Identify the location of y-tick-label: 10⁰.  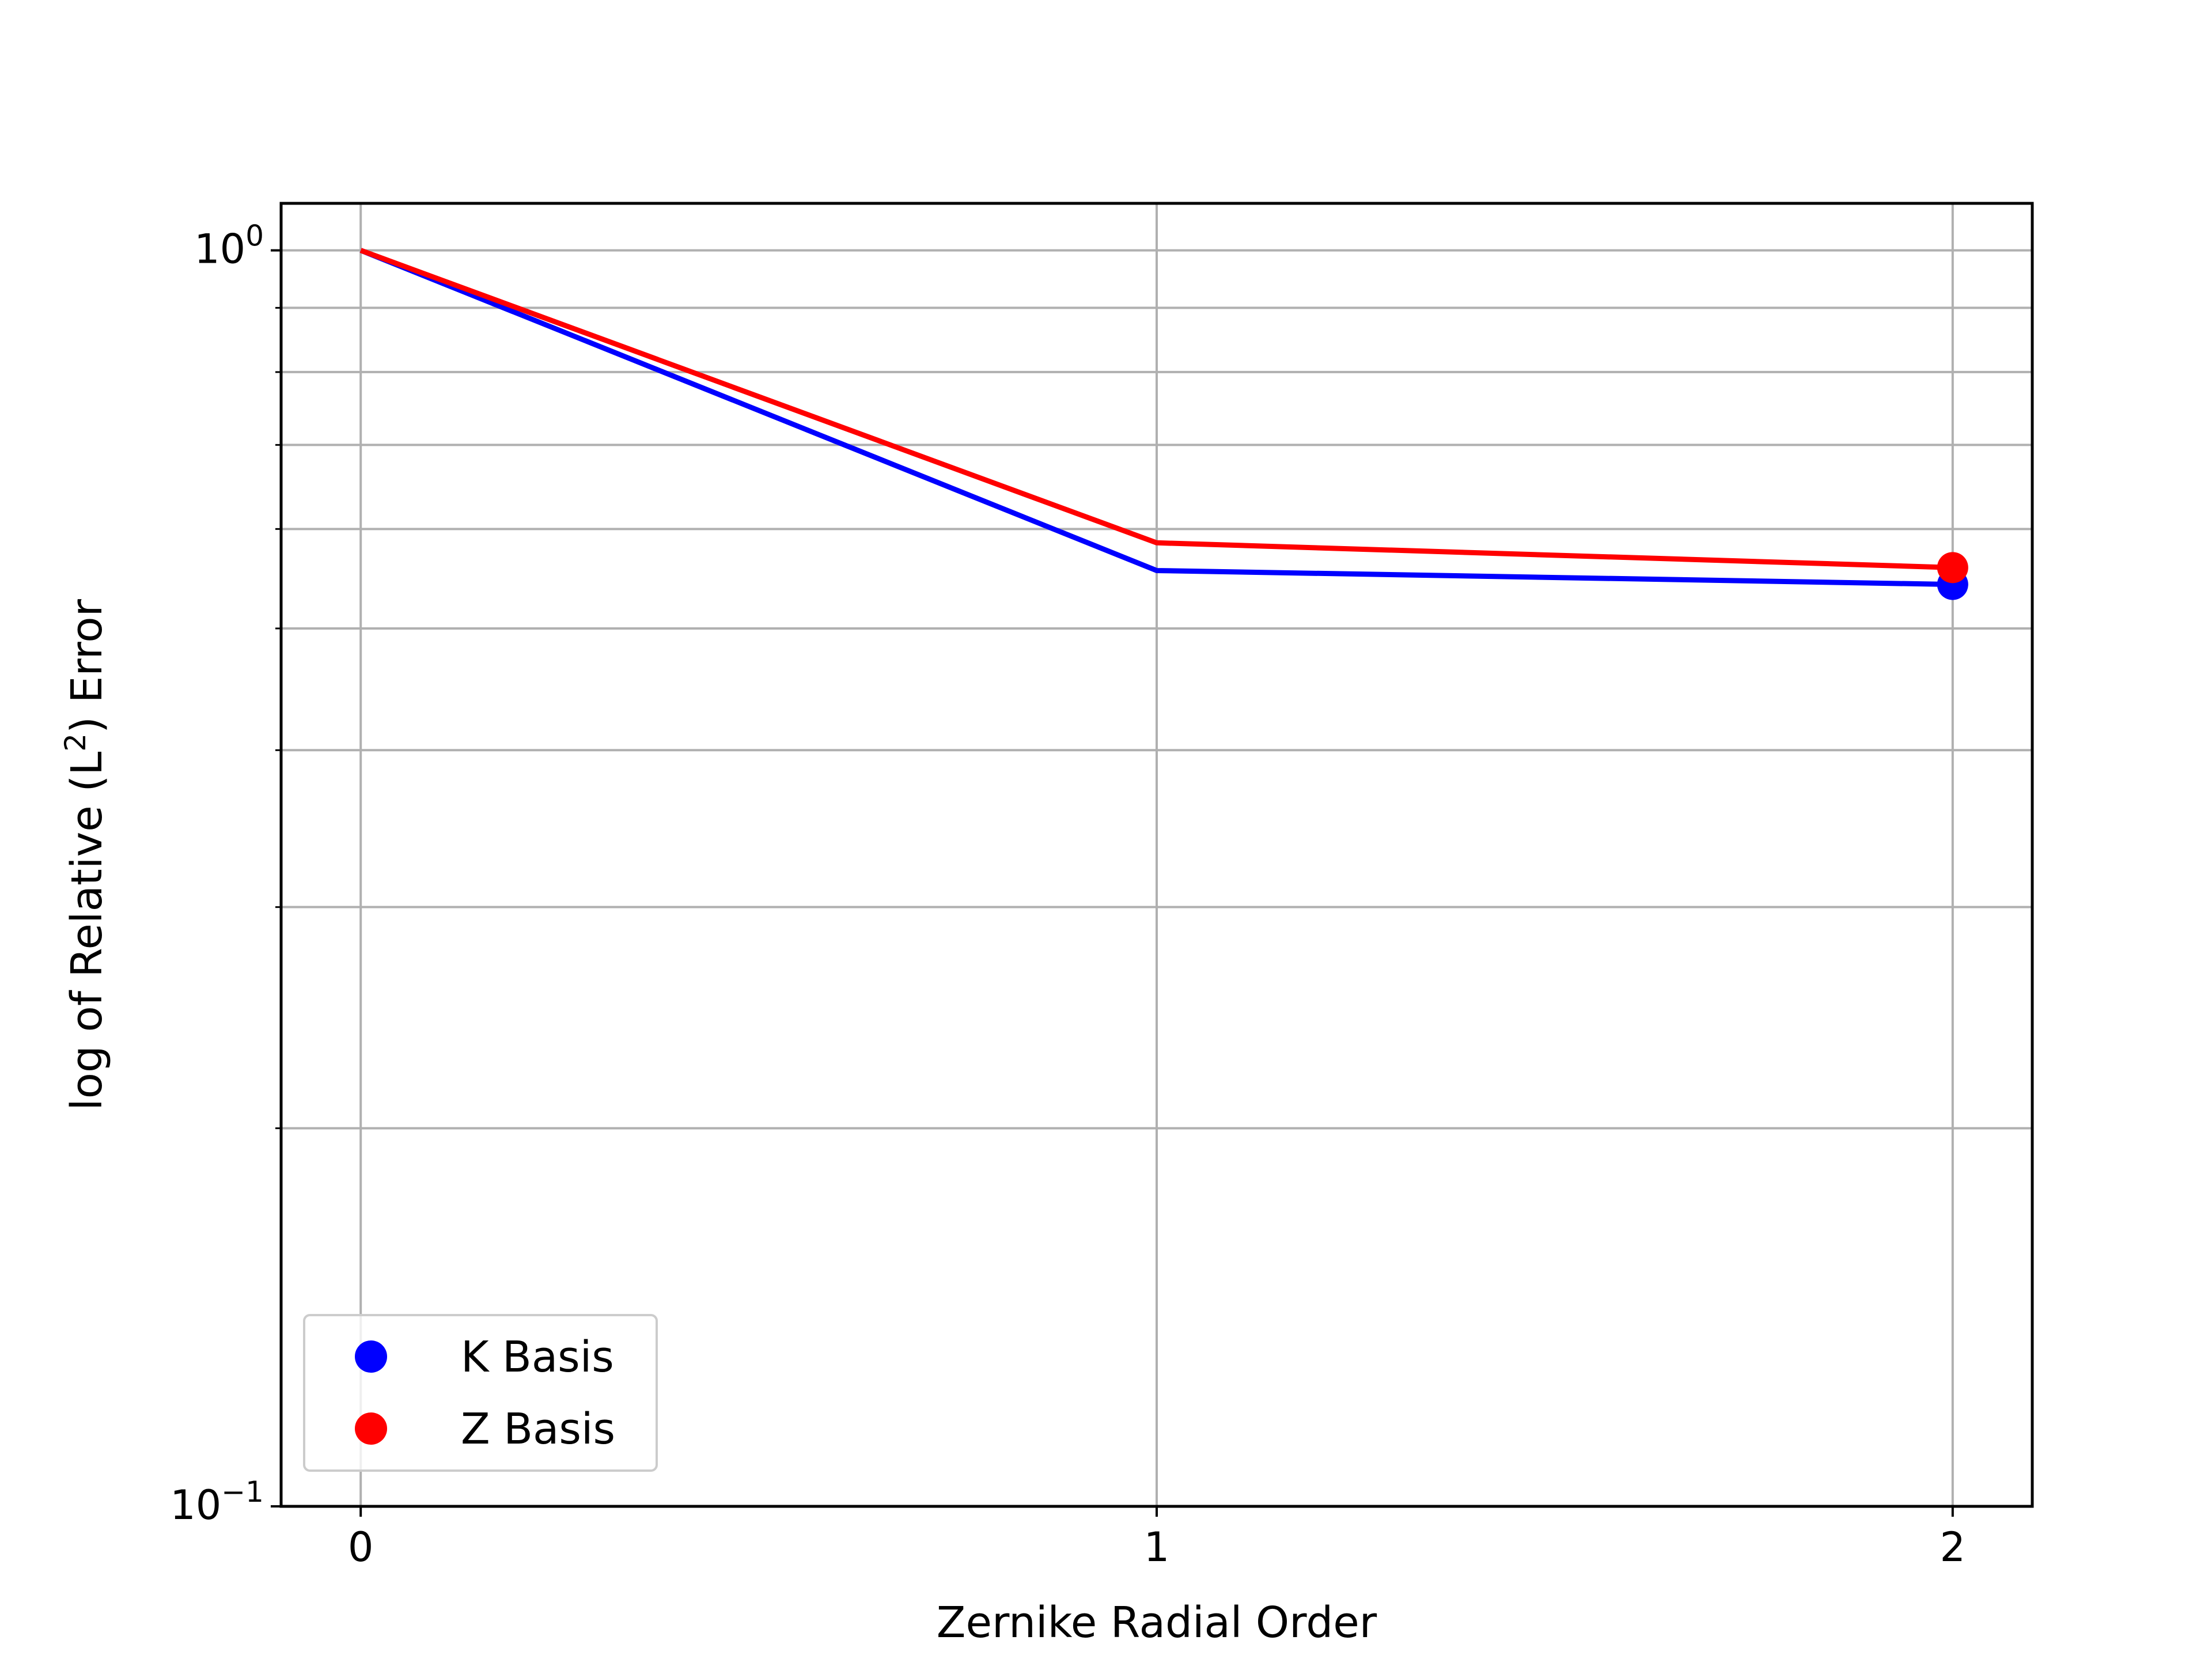
(229, 246).